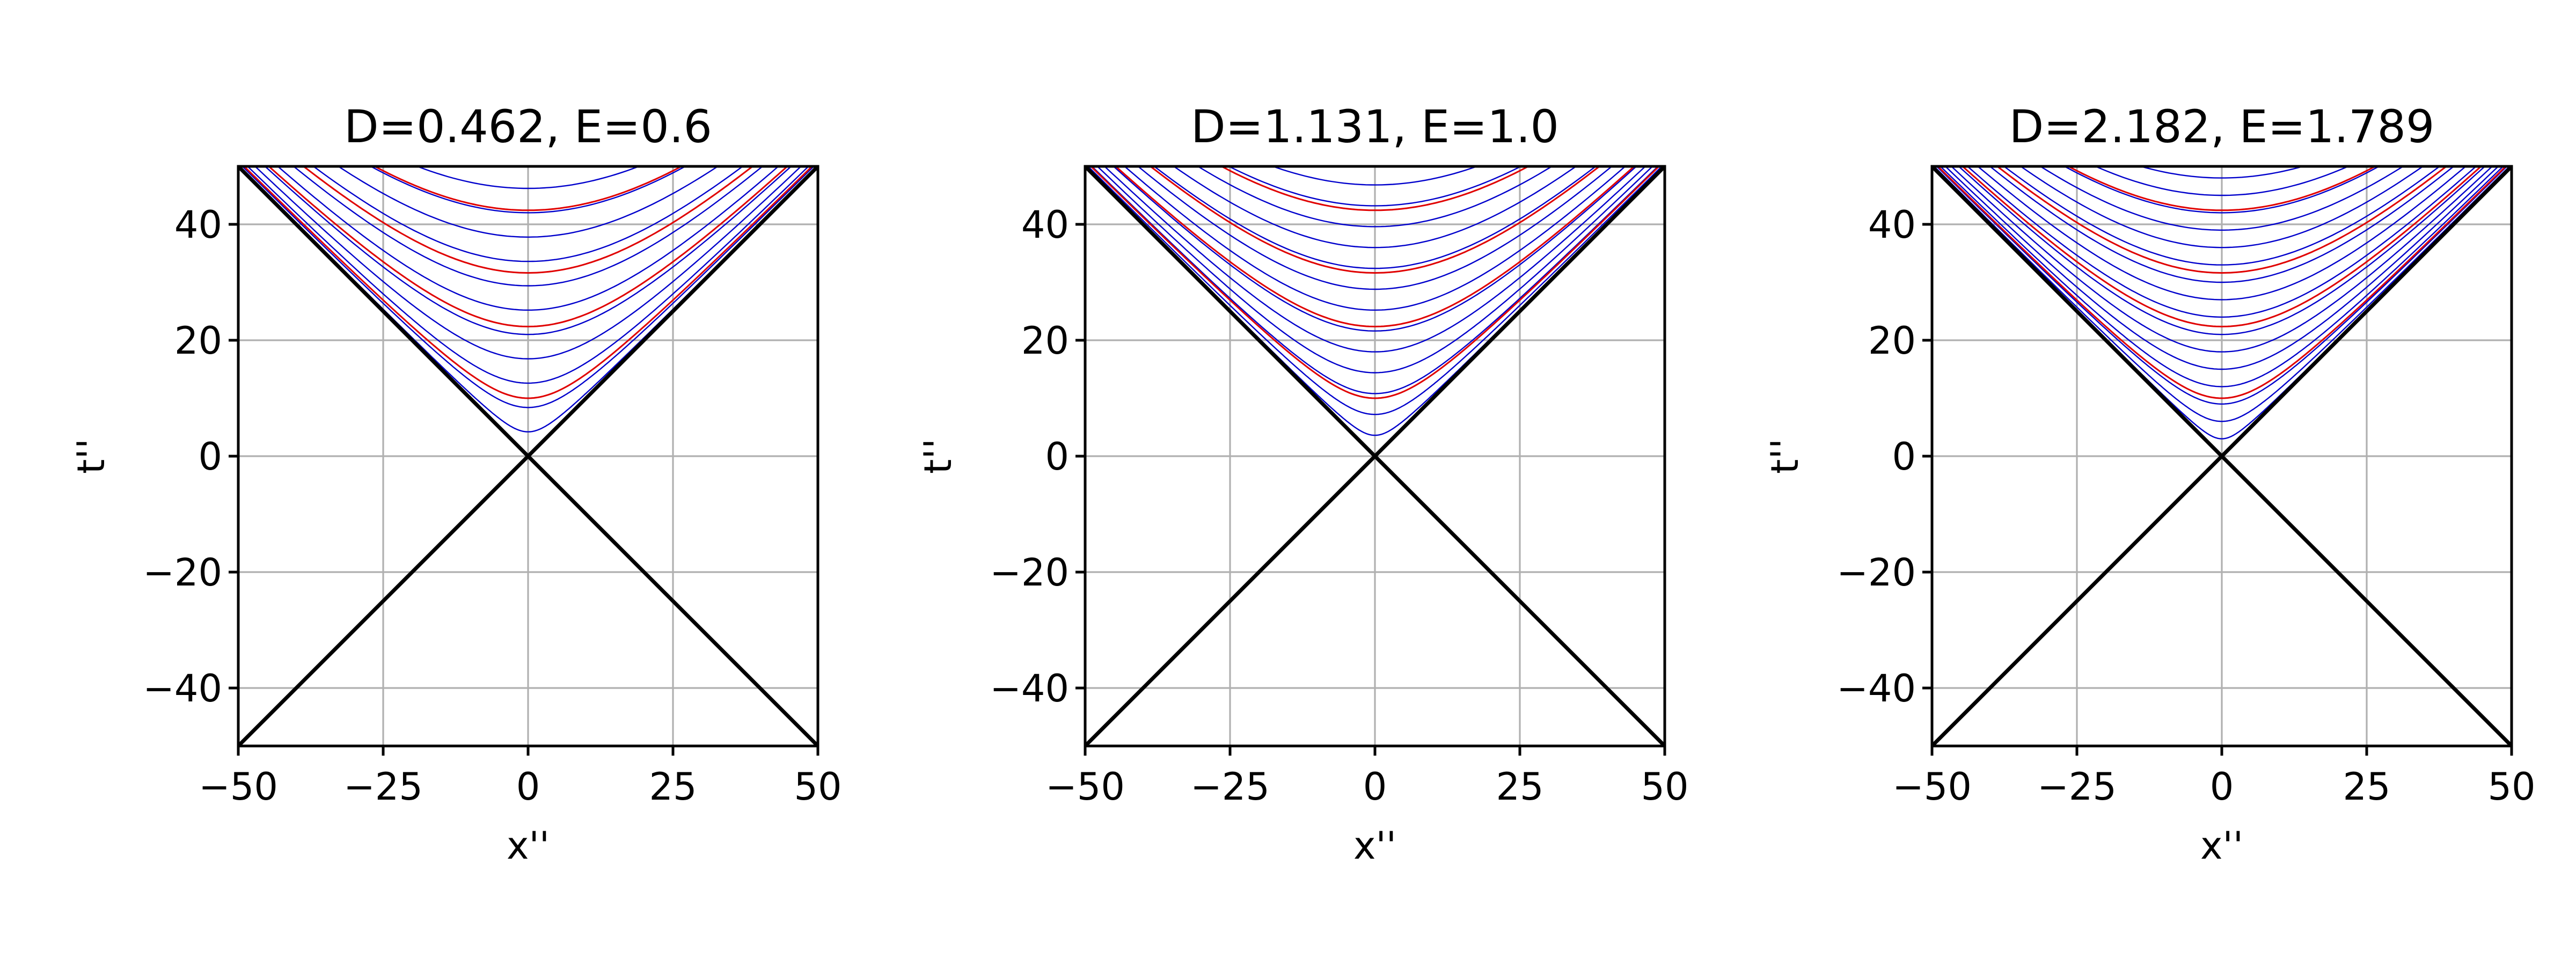 The width and height of the screenshot is (2576, 966). What do you see at coordinates (1664, 787) in the screenshot?
I see `x-tick-label: 50` at bounding box center [1664, 787].